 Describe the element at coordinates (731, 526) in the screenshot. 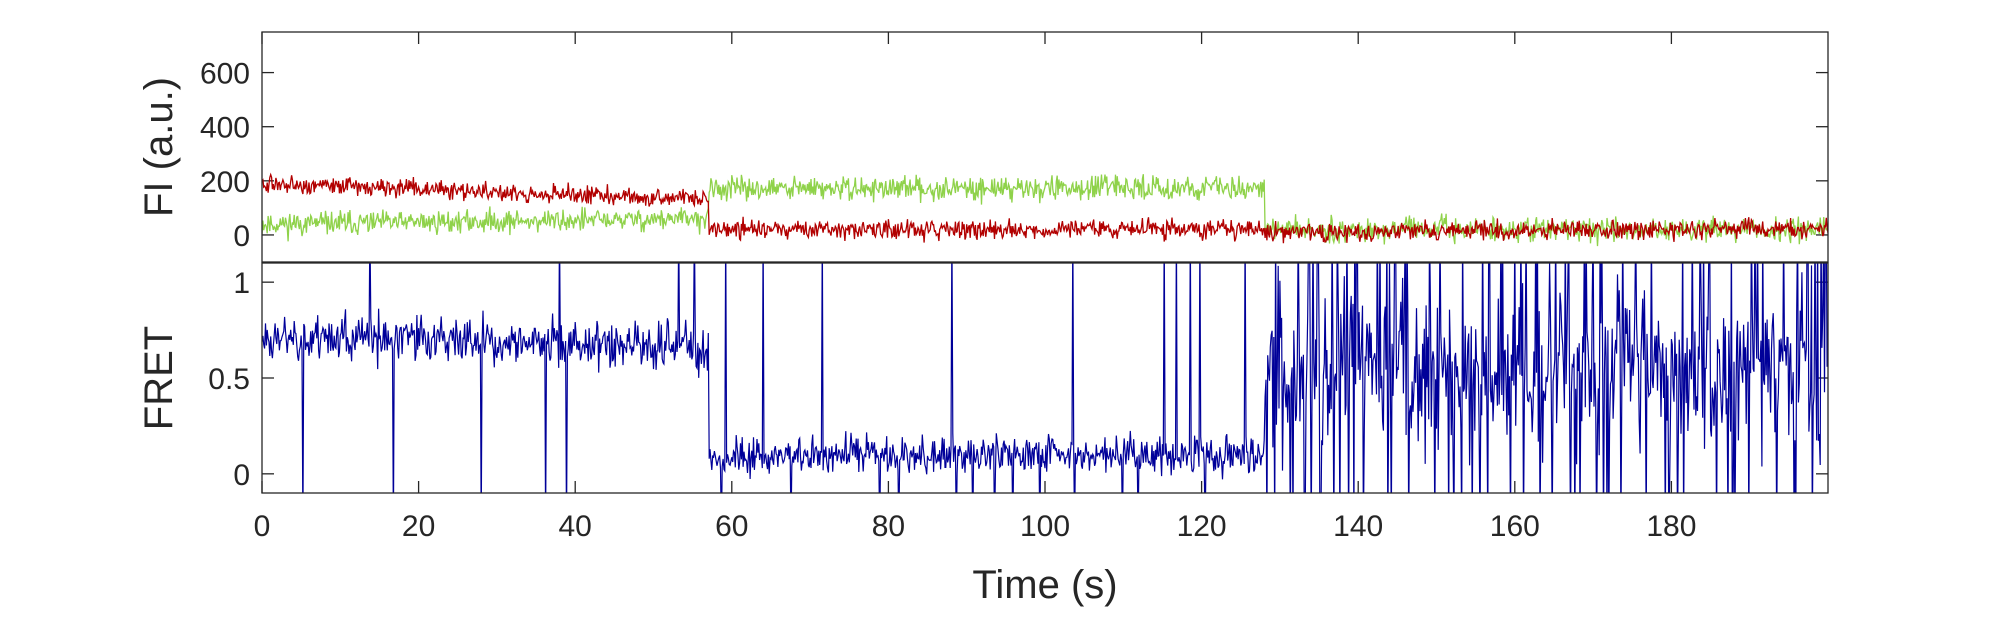

I see `time-xtick-label: 60` at that location.